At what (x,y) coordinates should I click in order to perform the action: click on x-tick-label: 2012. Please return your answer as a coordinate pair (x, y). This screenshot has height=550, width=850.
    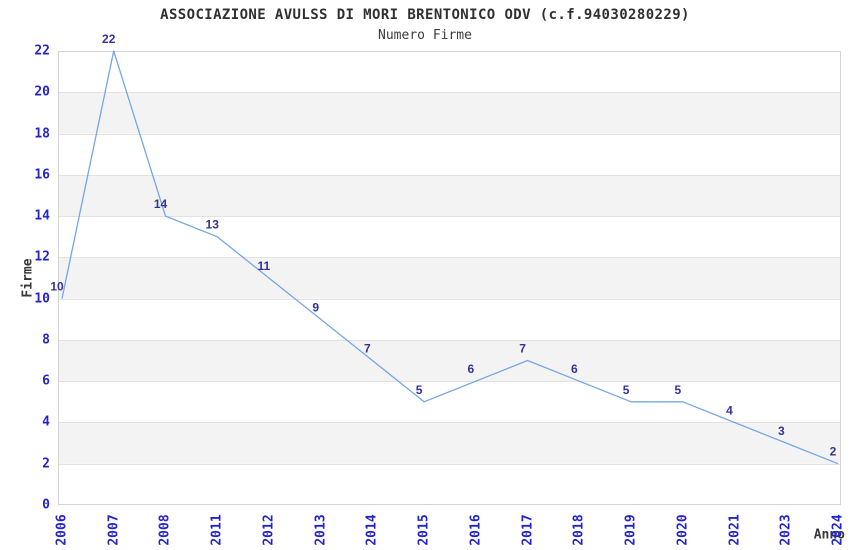
    Looking at the image, I should click on (269, 530).